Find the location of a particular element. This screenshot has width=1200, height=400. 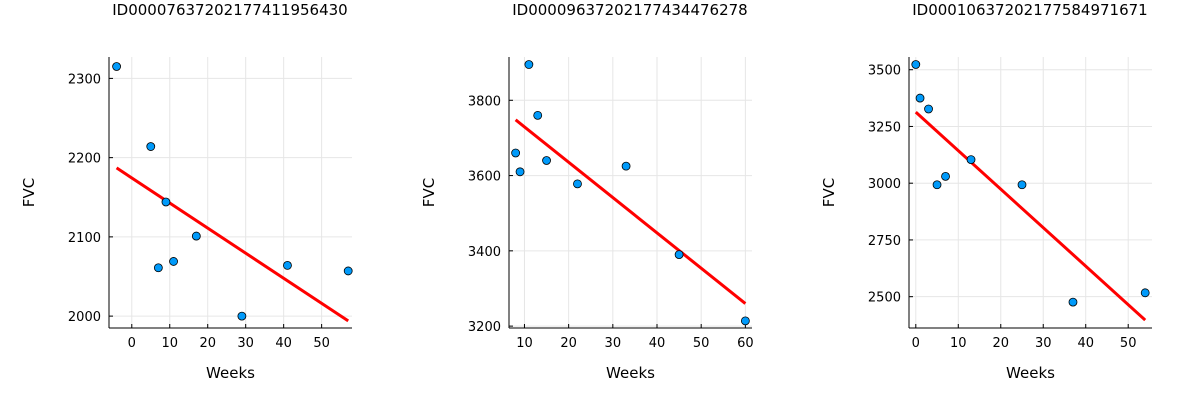

y-tick-label: 2000 is located at coordinates (84, 317).